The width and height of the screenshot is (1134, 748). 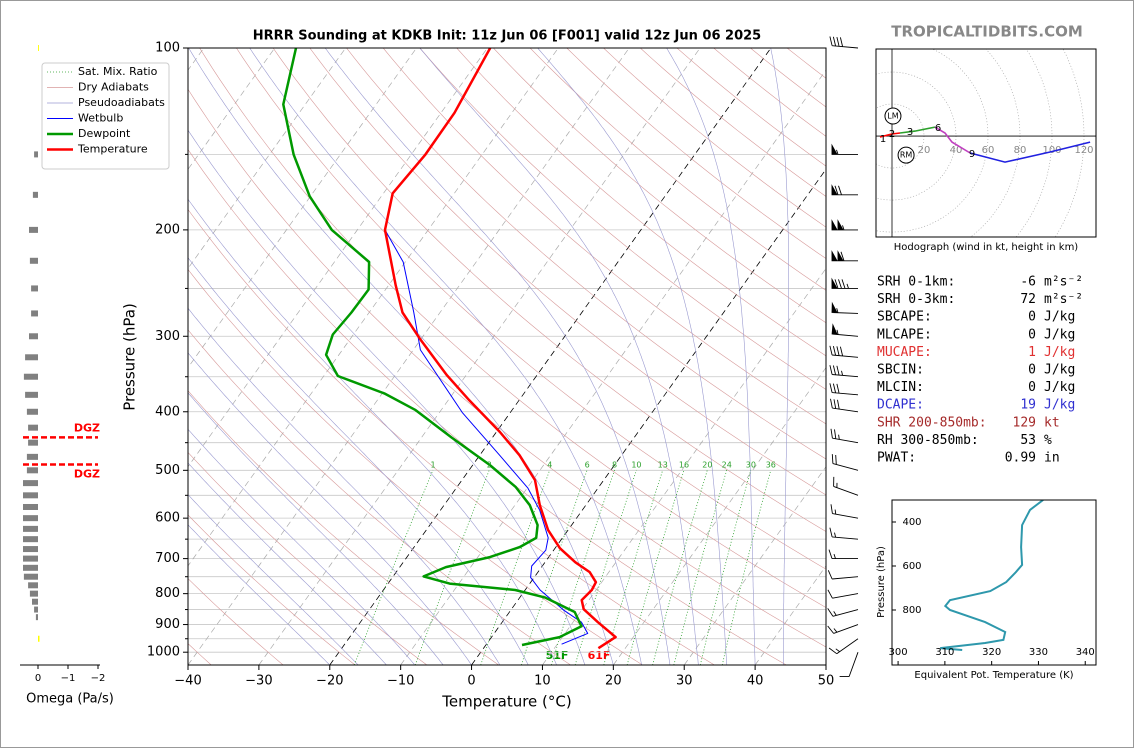 What do you see at coordinates (1028, 282) in the screenshot?
I see `index-value: -6` at bounding box center [1028, 282].